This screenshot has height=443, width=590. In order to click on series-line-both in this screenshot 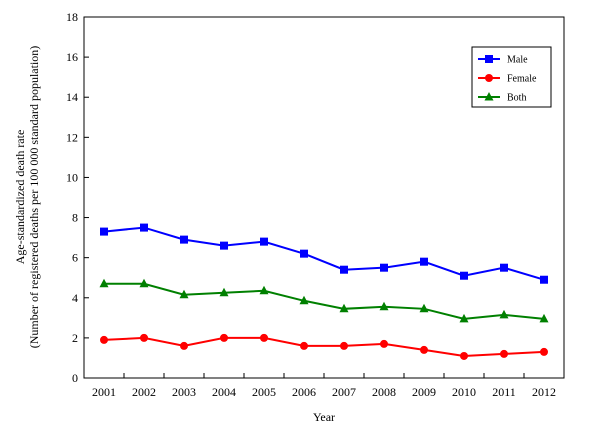, I will do `click(324, 301)`.